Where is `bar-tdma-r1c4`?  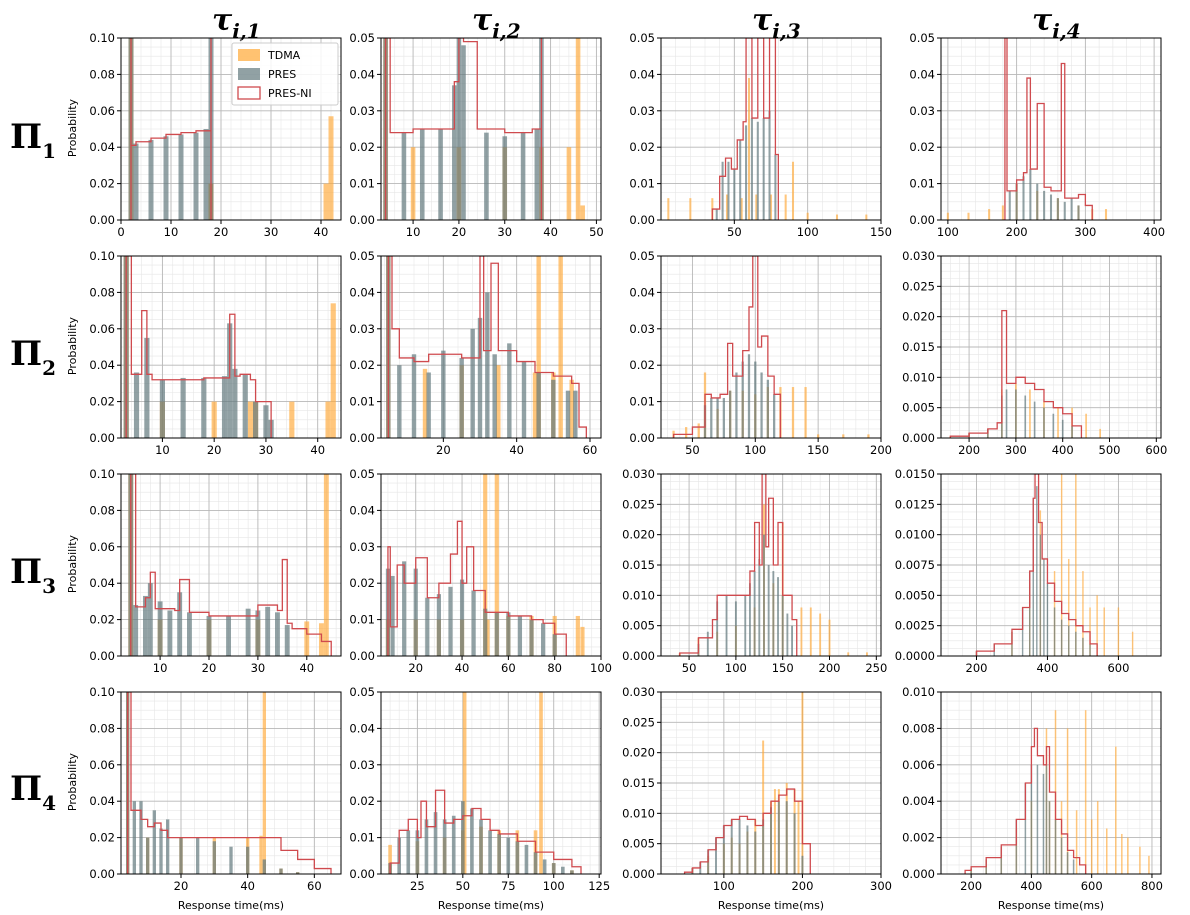 bar-tdma-r1c4 is located at coordinates (968, 216).